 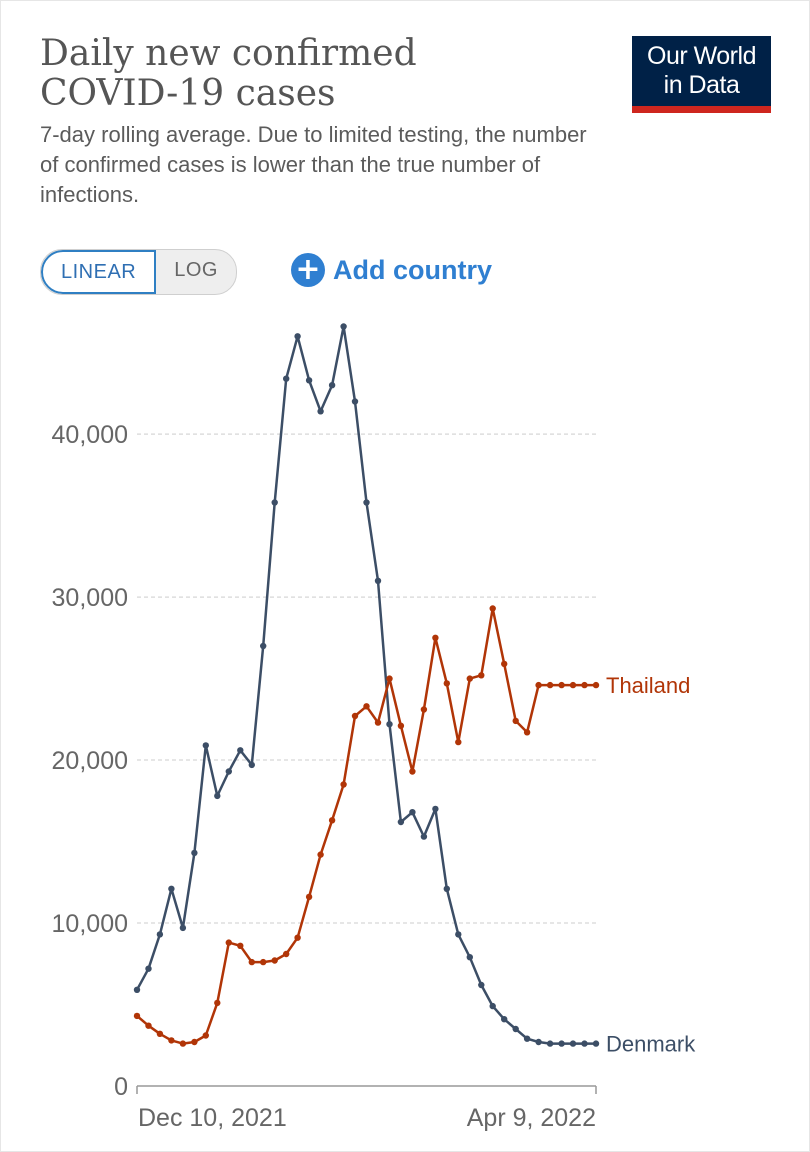 What do you see at coordinates (90, 924) in the screenshot?
I see `y-tick-label: 10,000` at bounding box center [90, 924].